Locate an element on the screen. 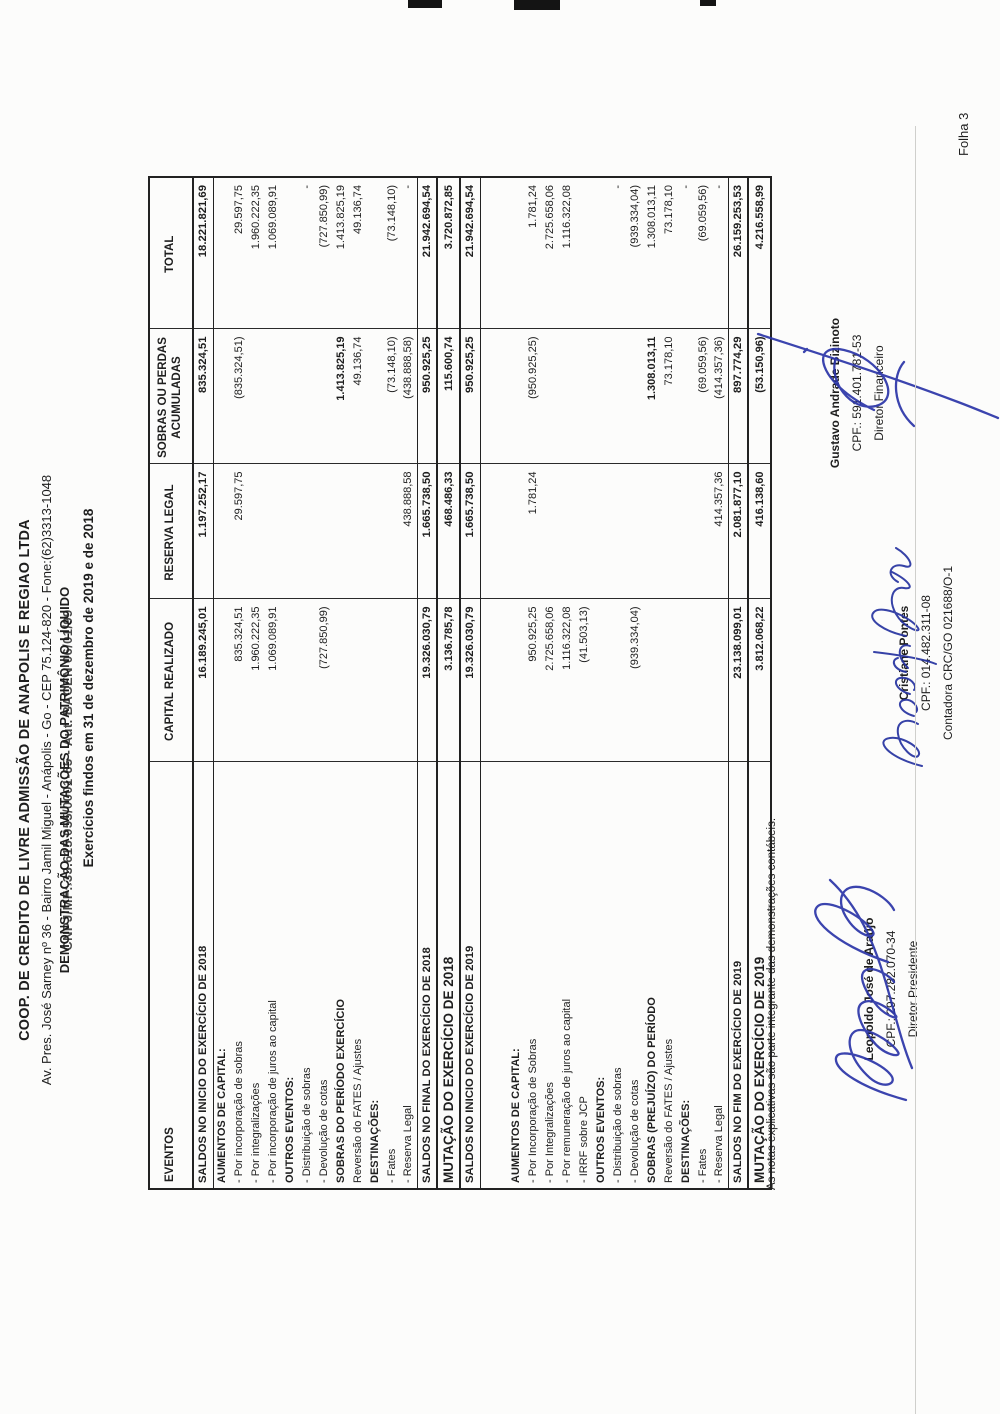  cell-sobras-perdas: (835.324,51) is located at coordinates (238, 396).